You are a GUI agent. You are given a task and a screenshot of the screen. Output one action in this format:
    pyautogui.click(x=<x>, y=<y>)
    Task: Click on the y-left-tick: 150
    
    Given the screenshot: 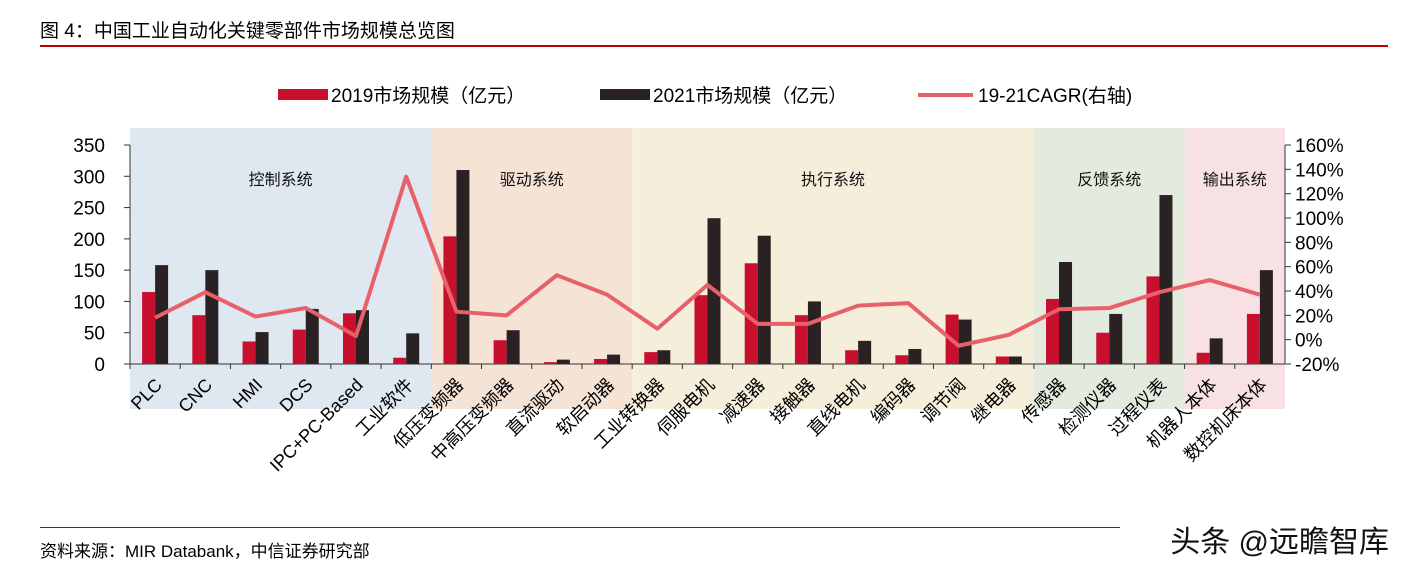 What is the action you would take?
    pyautogui.click(x=89, y=271)
    